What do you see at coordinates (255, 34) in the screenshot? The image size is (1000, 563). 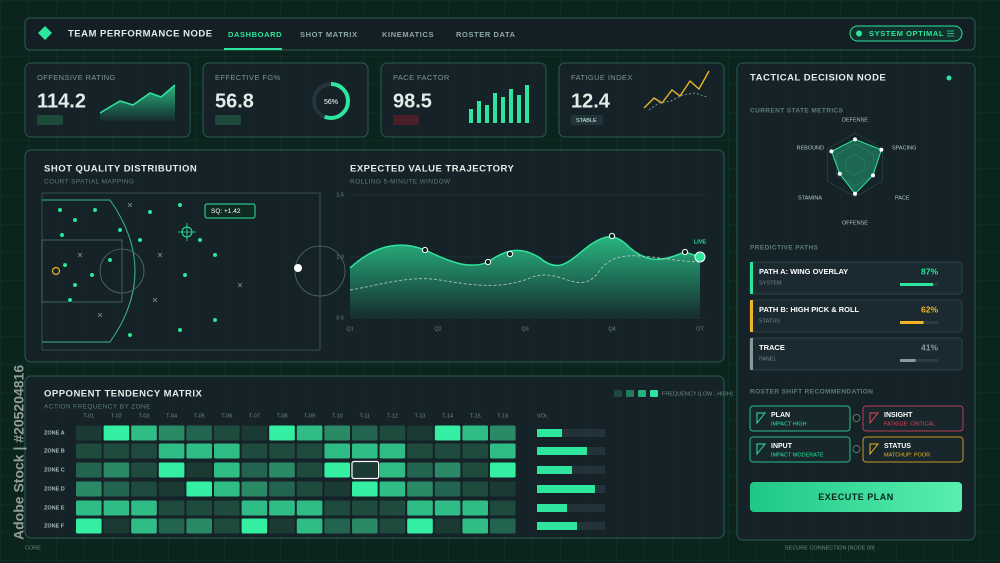 I see `nav-tab: DASHBOARD` at bounding box center [255, 34].